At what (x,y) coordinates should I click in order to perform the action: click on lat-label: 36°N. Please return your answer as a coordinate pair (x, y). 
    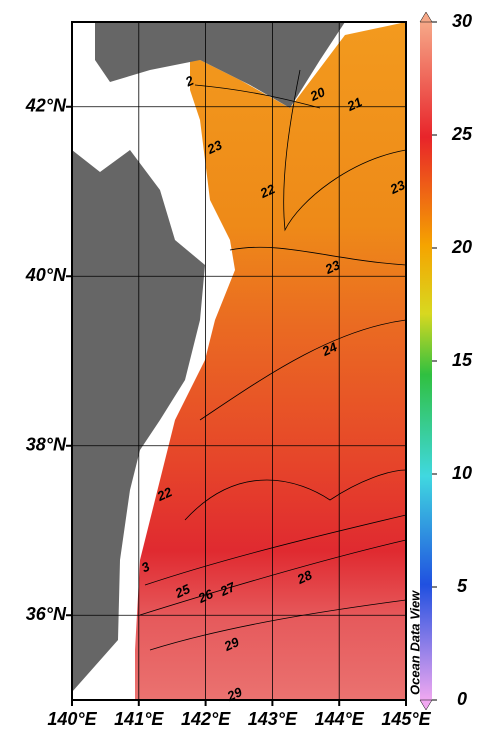
    Looking at the image, I should click on (46, 614).